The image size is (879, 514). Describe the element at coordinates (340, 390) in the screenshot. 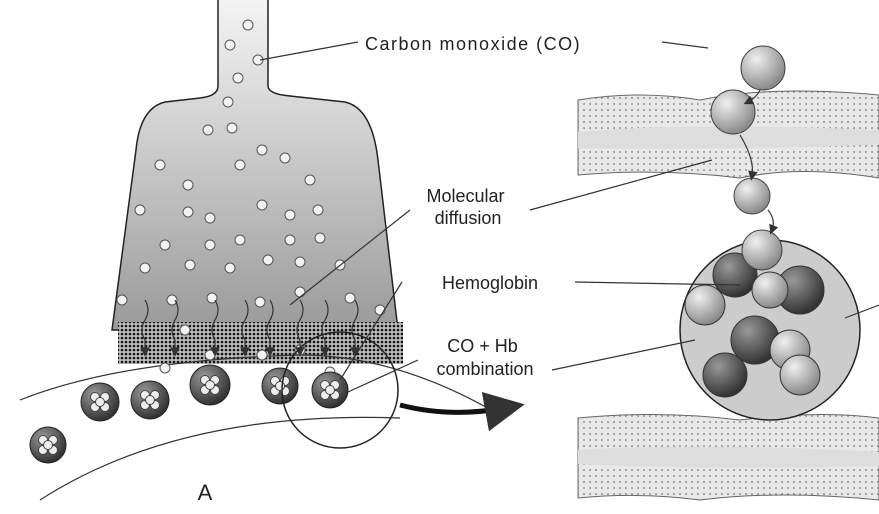

I see `magnifier` at that location.